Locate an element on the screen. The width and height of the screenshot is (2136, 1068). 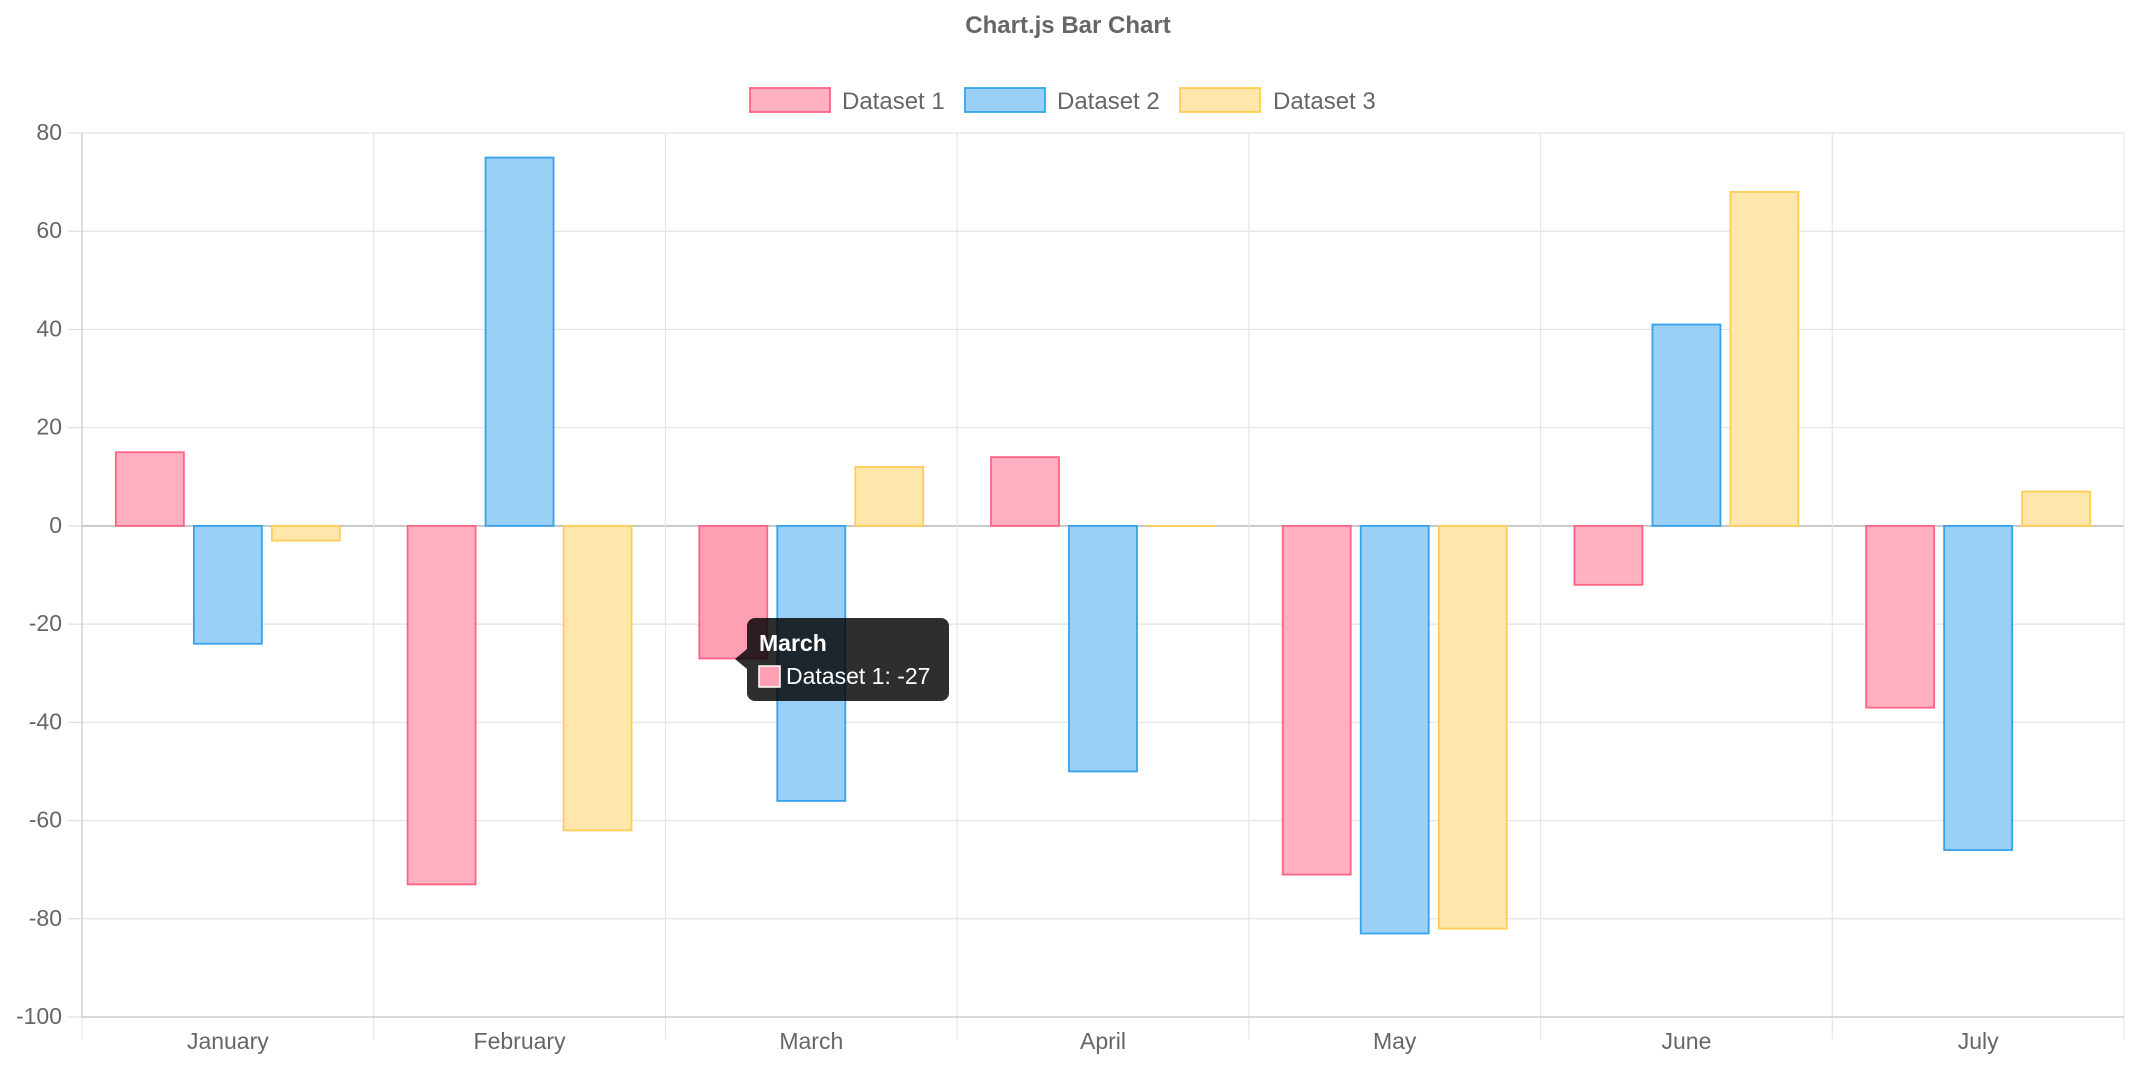
x-tick-label: May is located at coordinates (1395, 1041).